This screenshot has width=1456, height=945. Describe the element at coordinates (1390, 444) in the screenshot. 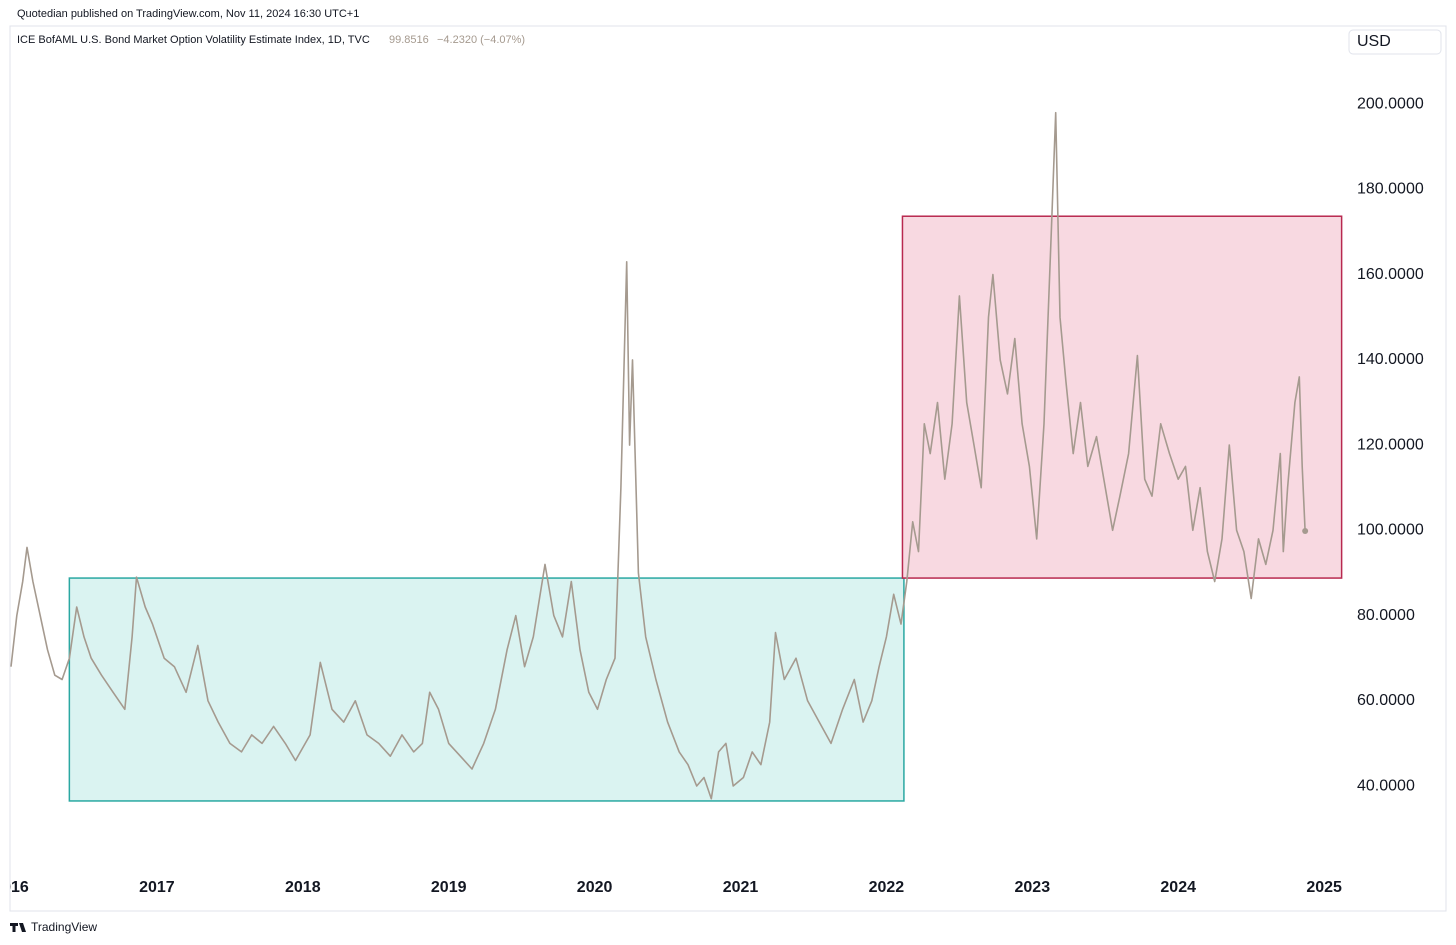

I see `y-tick-label: 120.0000` at that location.